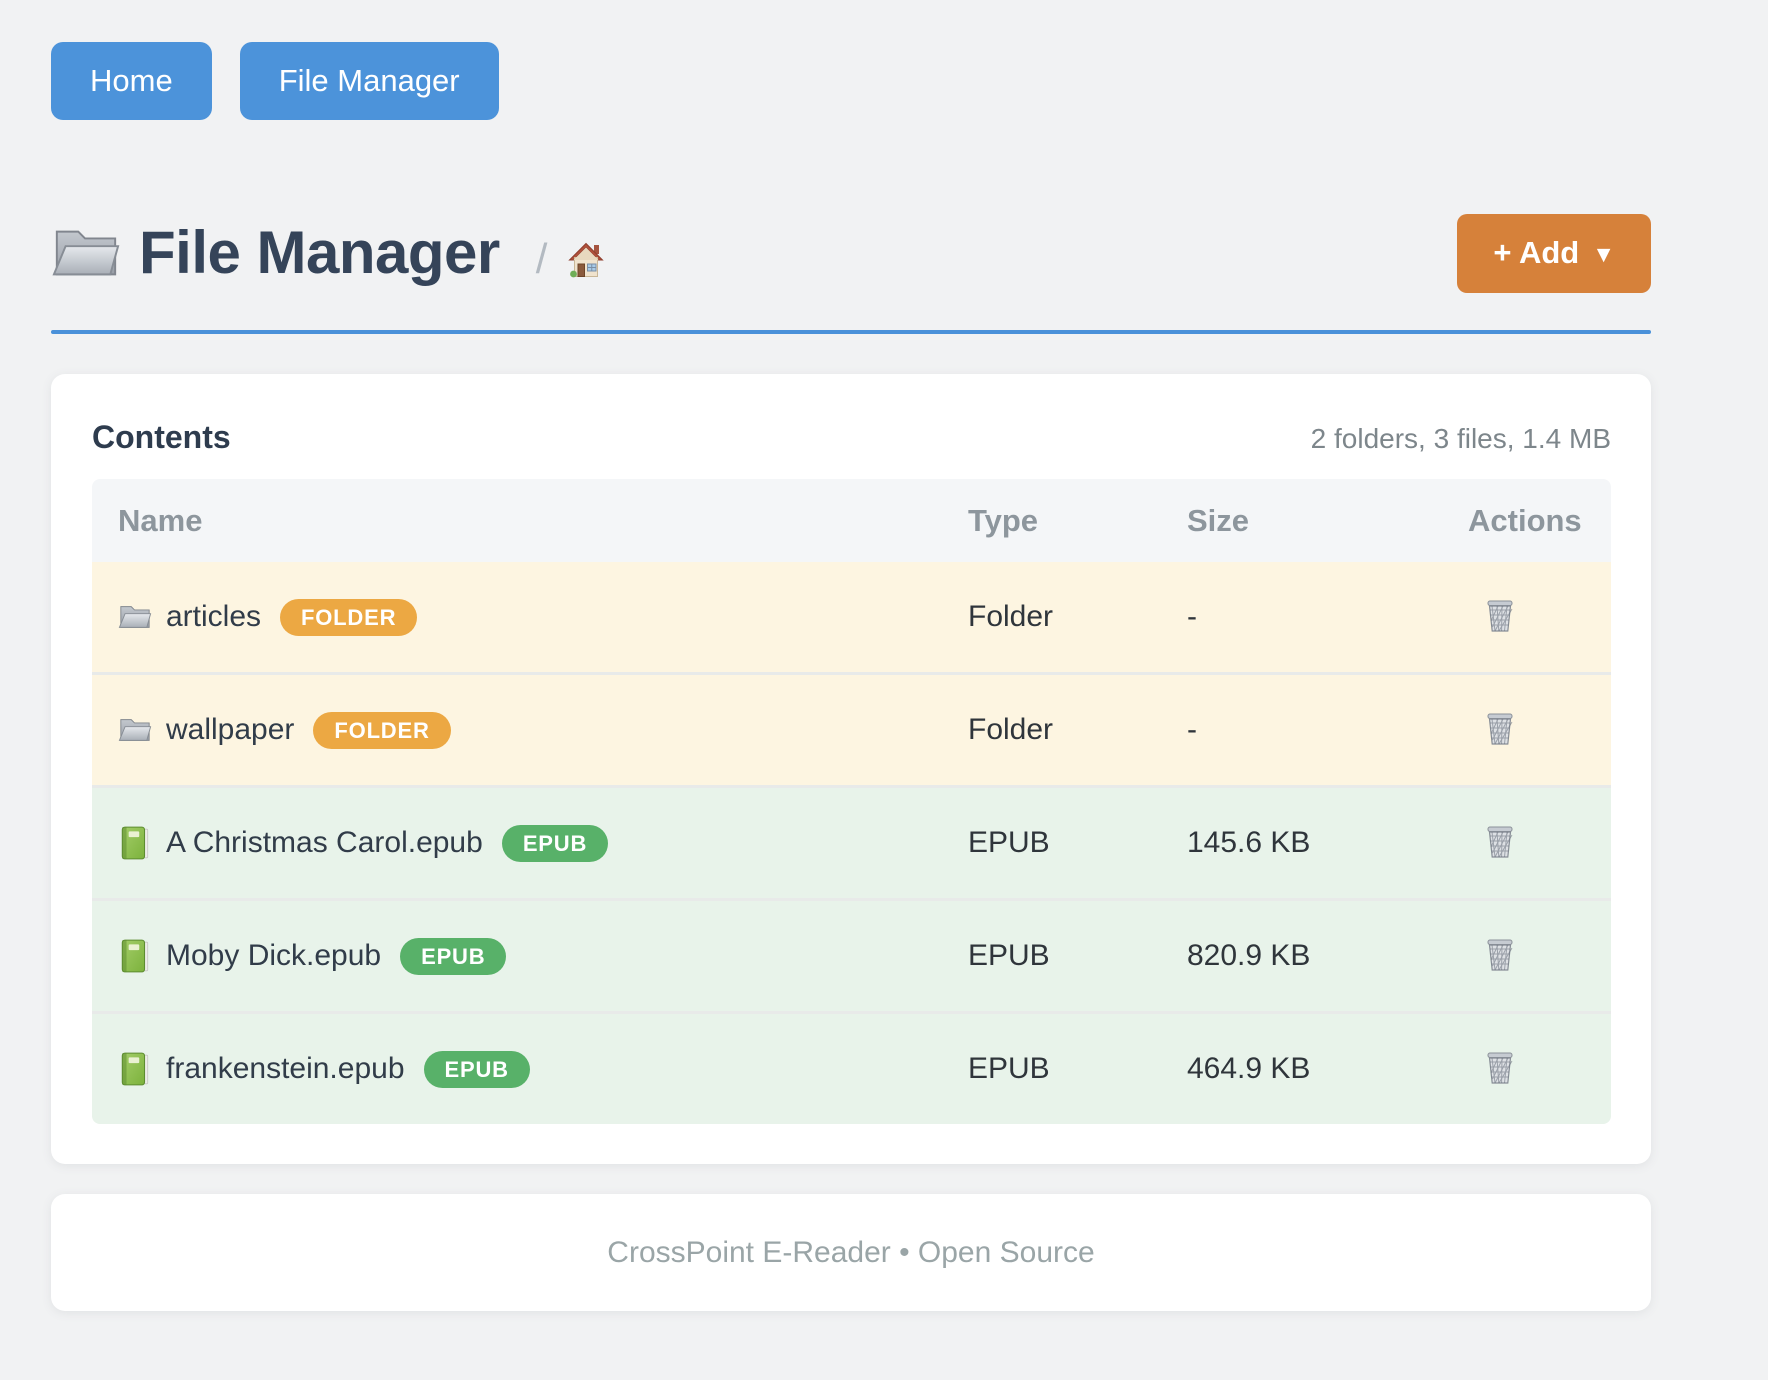 This screenshot has width=1768, height=1380. I want to click on add-button: + Add ▼, so click(1554, 253).